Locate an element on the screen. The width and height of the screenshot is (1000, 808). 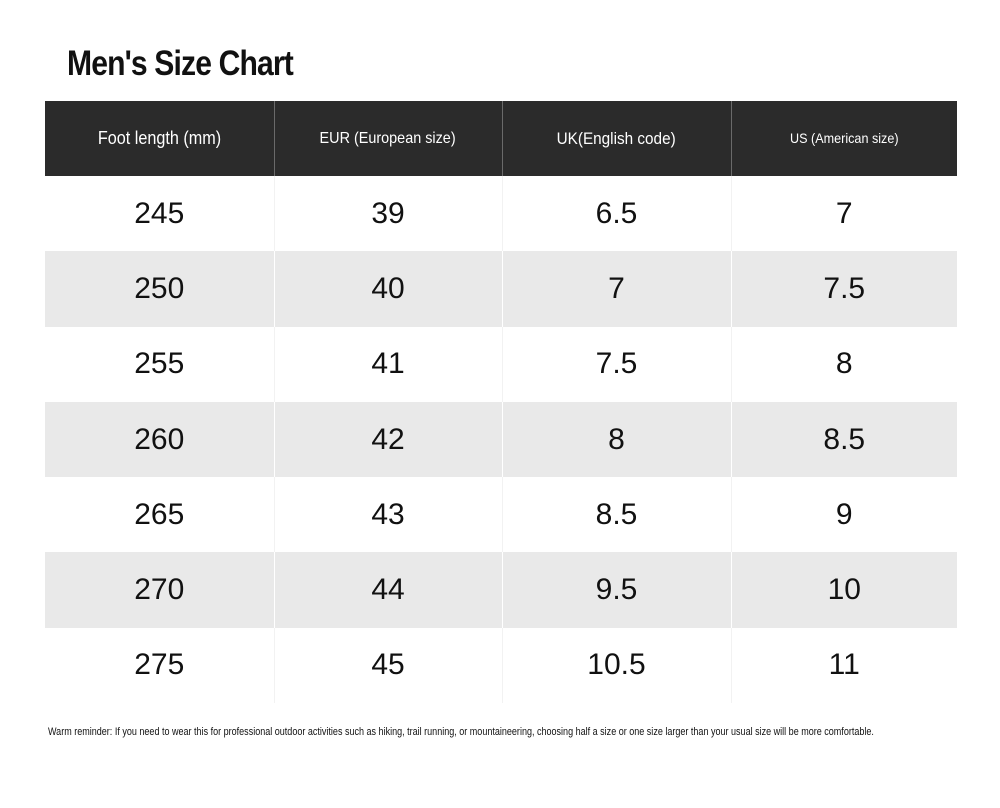
column-header-label: US (American size) is located at coordinates (844, 137).